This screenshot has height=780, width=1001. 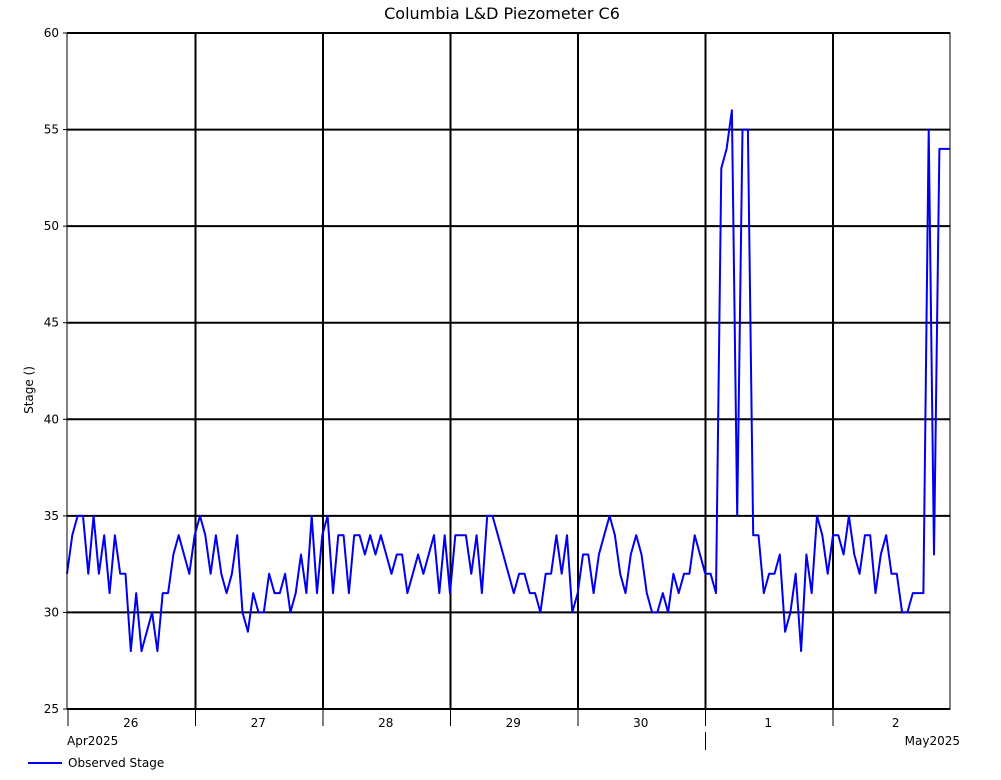 What do you see at coordinates (51, 419) in the screenshot?
I see `y-tick-label: 40` at bounding box center [51, 419].